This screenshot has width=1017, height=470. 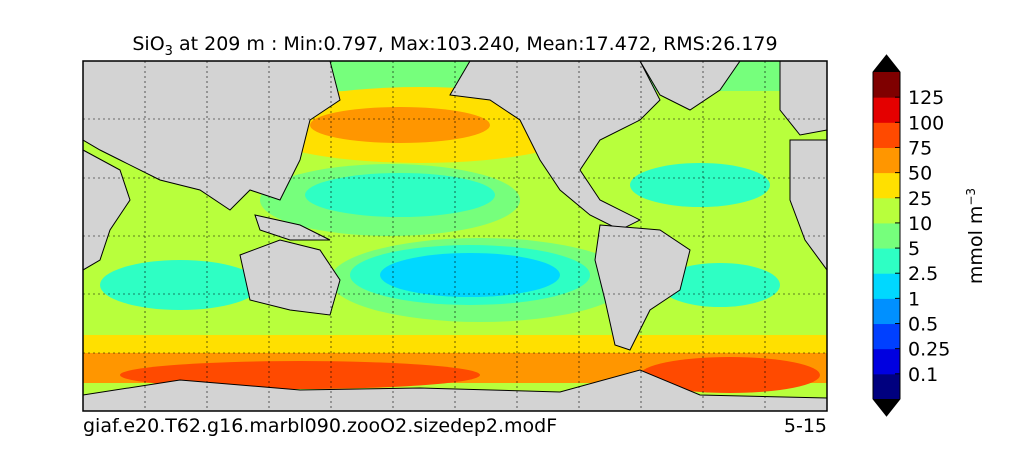 I want to click on colorbar-tick-label: 0.1, so click(x=923, y=375).